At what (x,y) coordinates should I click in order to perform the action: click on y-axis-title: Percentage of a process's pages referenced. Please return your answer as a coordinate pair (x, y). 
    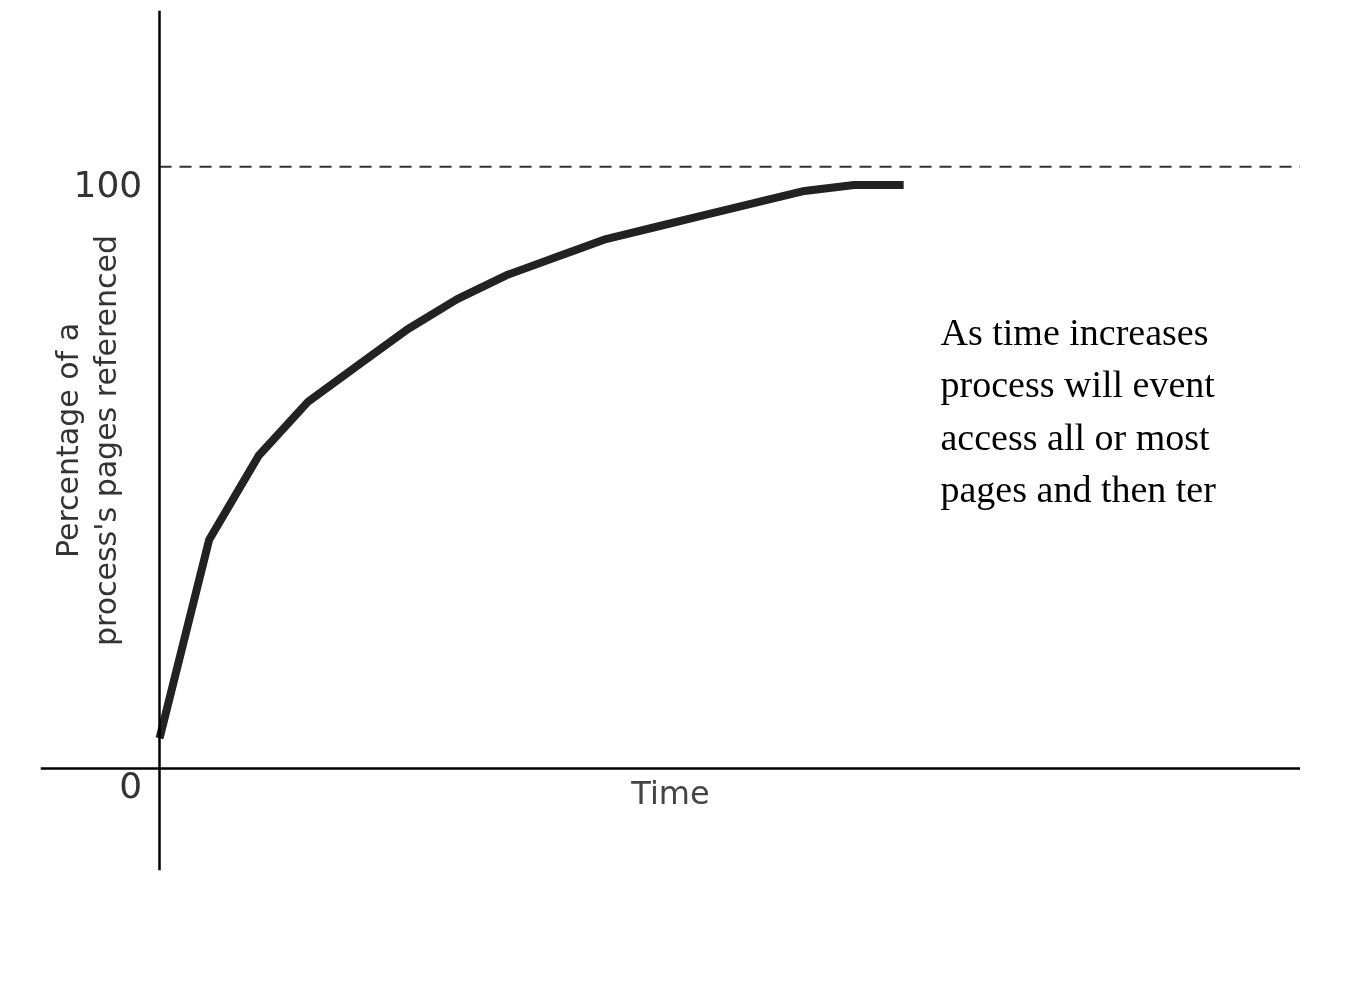
    Looking at the image, I should click on (86, 440).